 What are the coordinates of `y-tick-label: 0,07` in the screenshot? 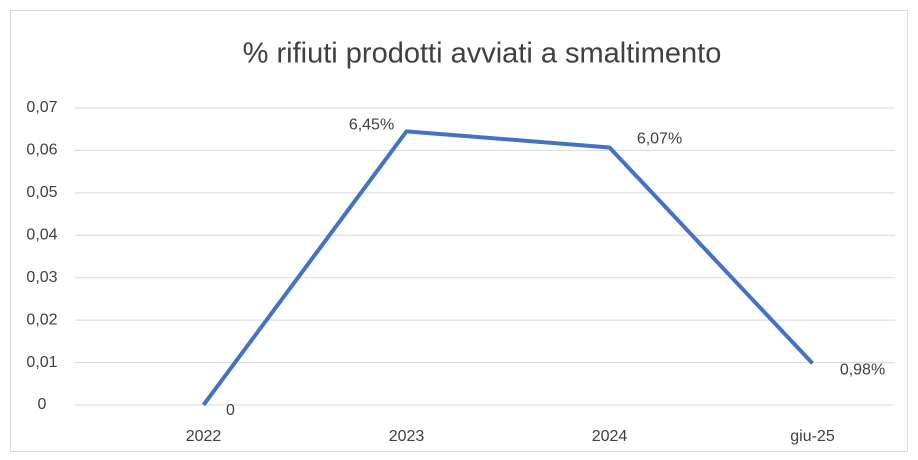 It's located at (41, 107).